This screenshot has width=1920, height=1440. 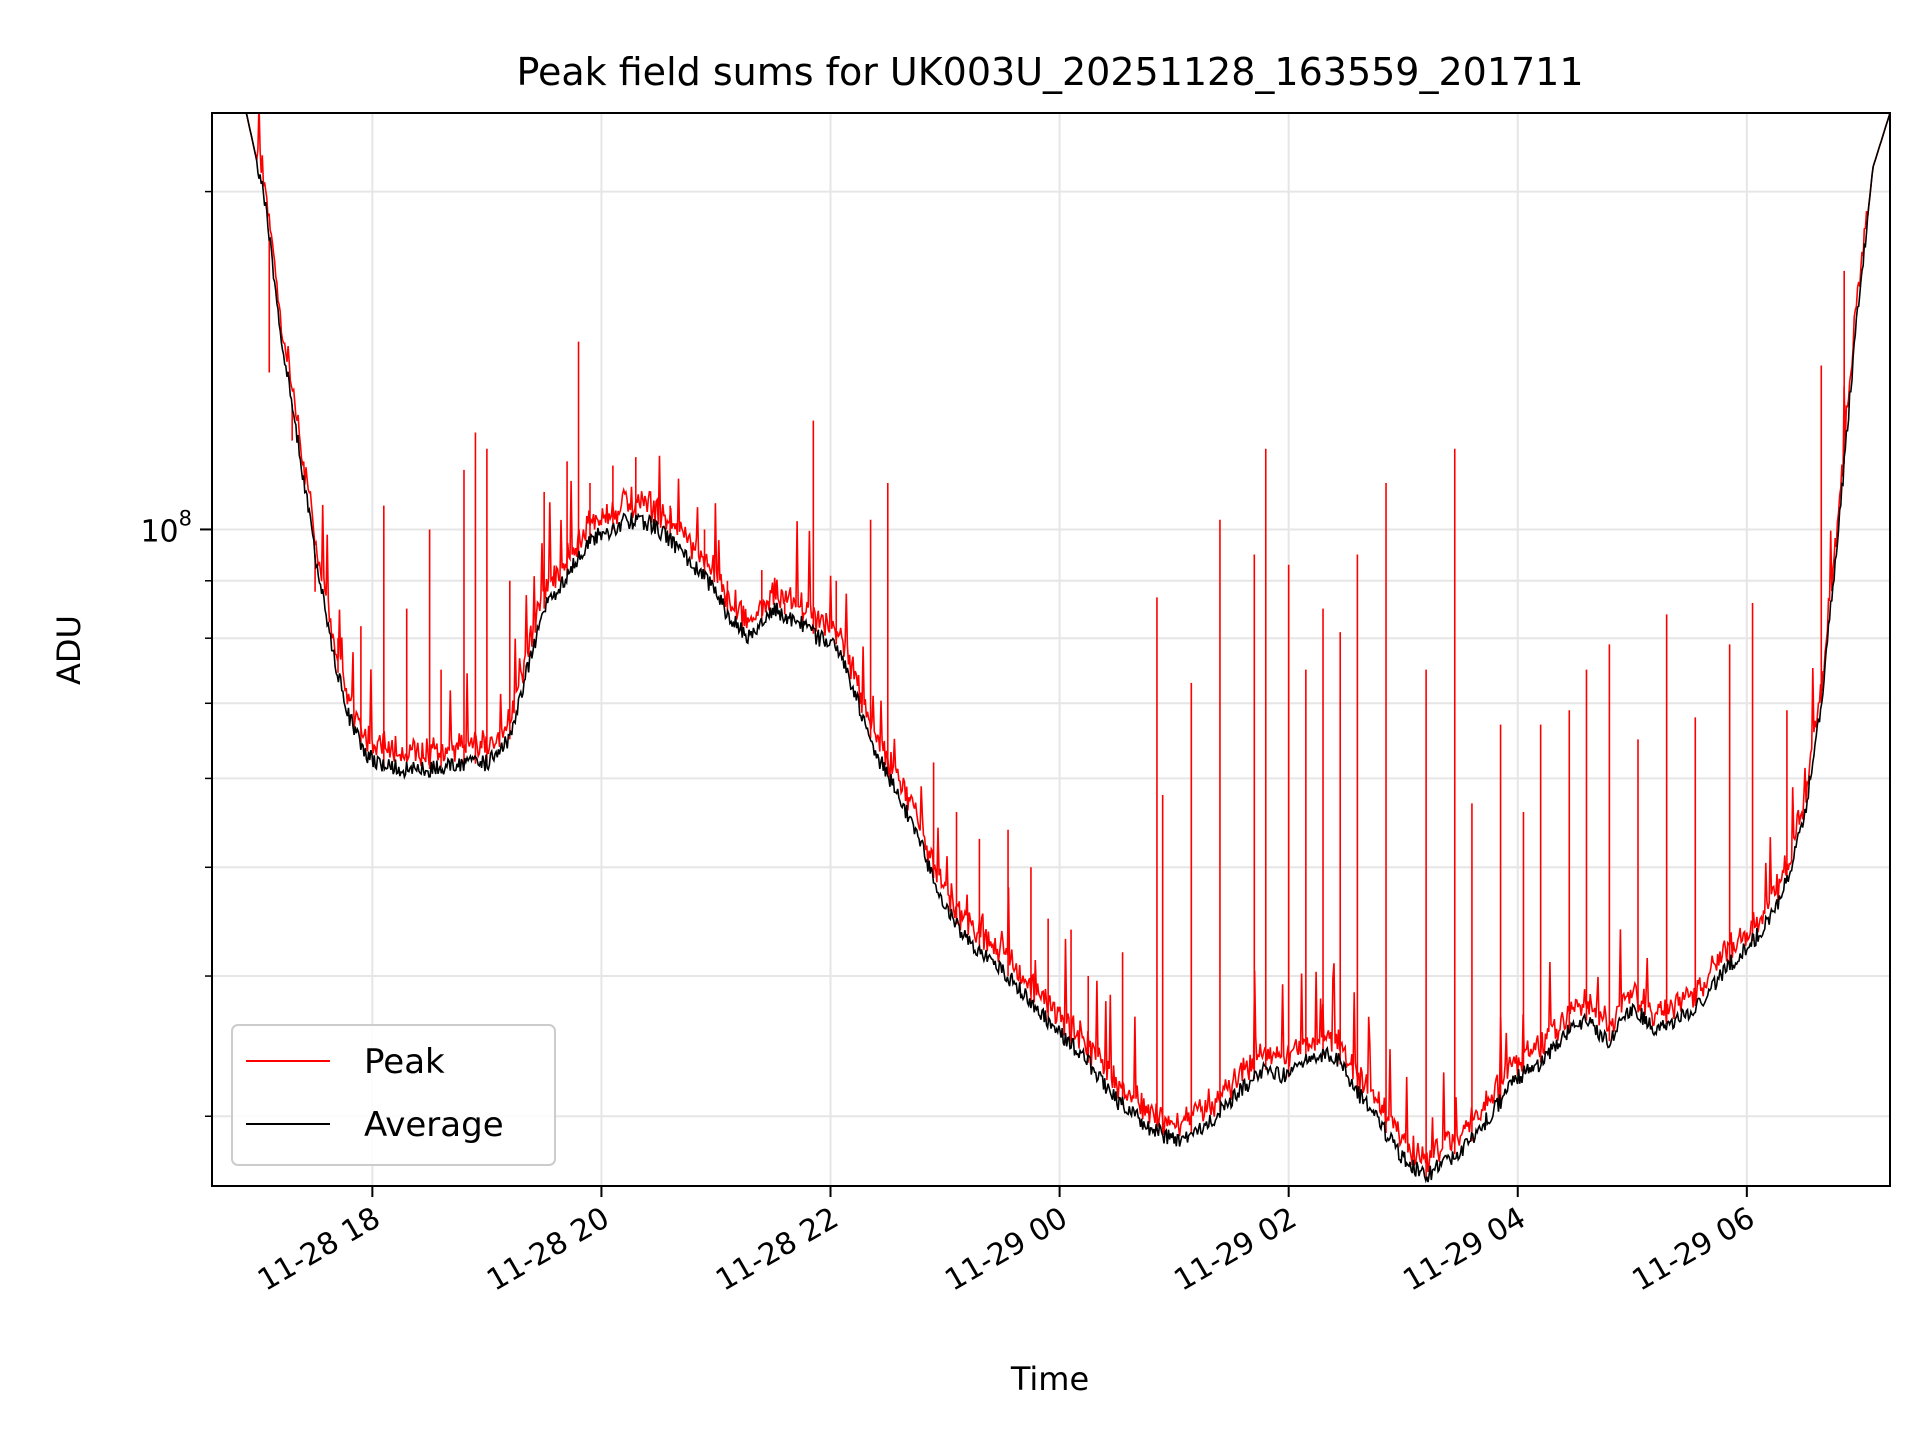 I want to click on legend: Peak Average, so click(x=393, y=1095).